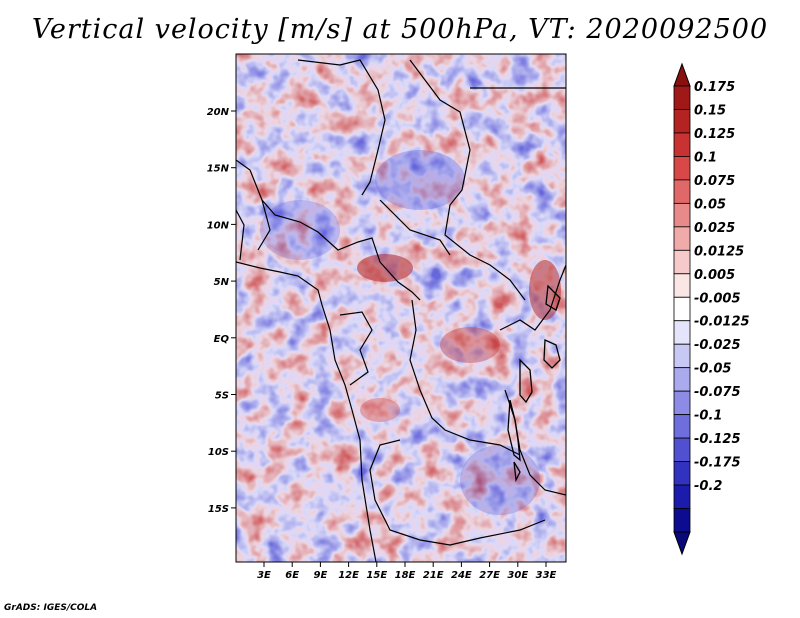  I want to click on lon-tick-label: 18E, so click(405, 575).